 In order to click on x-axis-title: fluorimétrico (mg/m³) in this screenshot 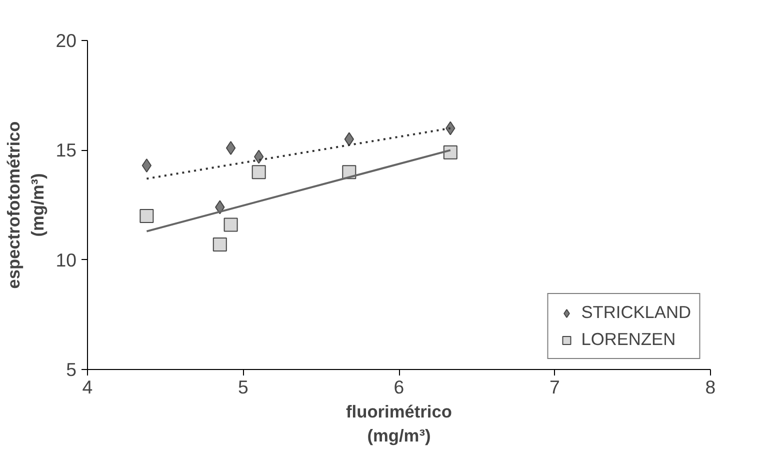, I will do `click(399, 424)`.